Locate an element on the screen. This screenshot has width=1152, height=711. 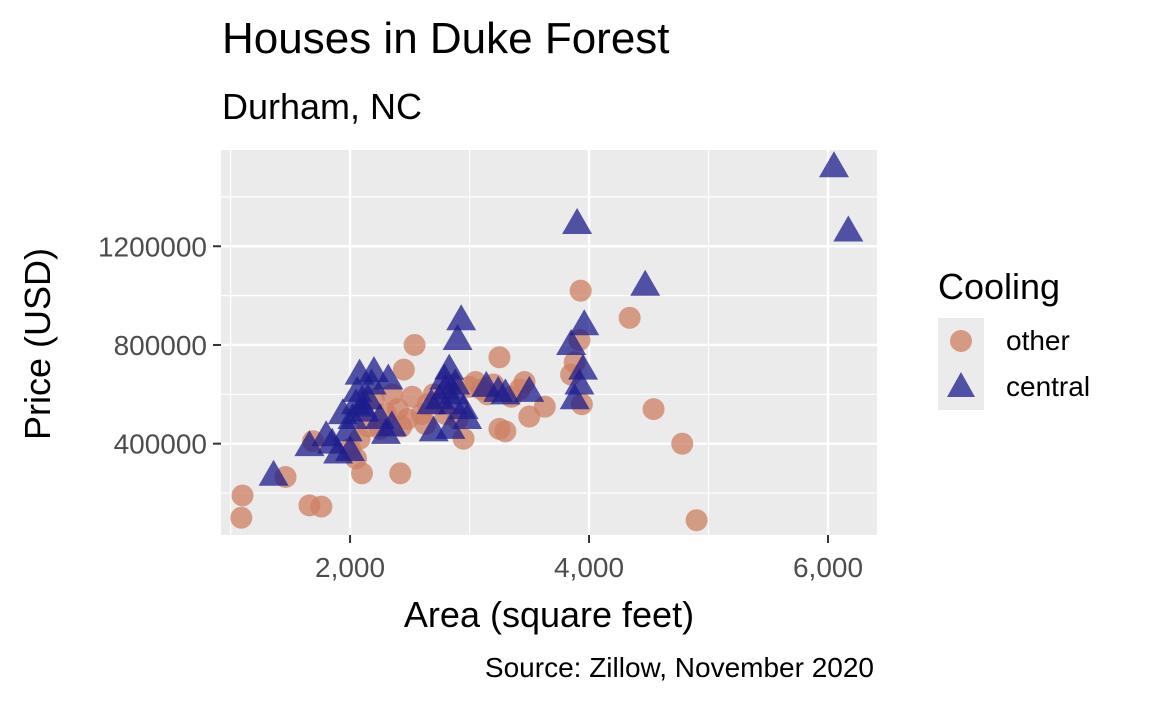
y-tick-label: 1200000 is located at coordinates (152, 246).